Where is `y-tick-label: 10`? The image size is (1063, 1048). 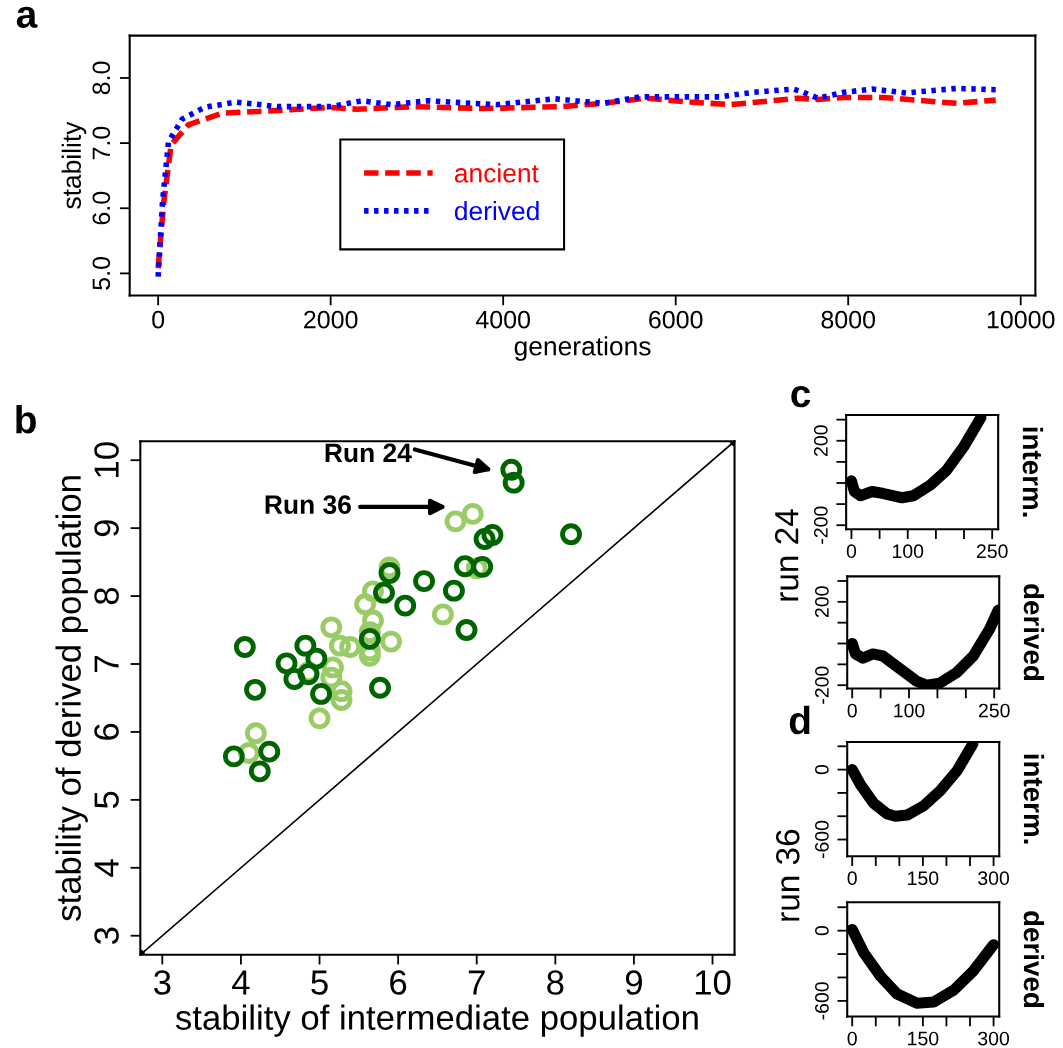 y-tick-label: 10 is located at coordinates (106, 459).